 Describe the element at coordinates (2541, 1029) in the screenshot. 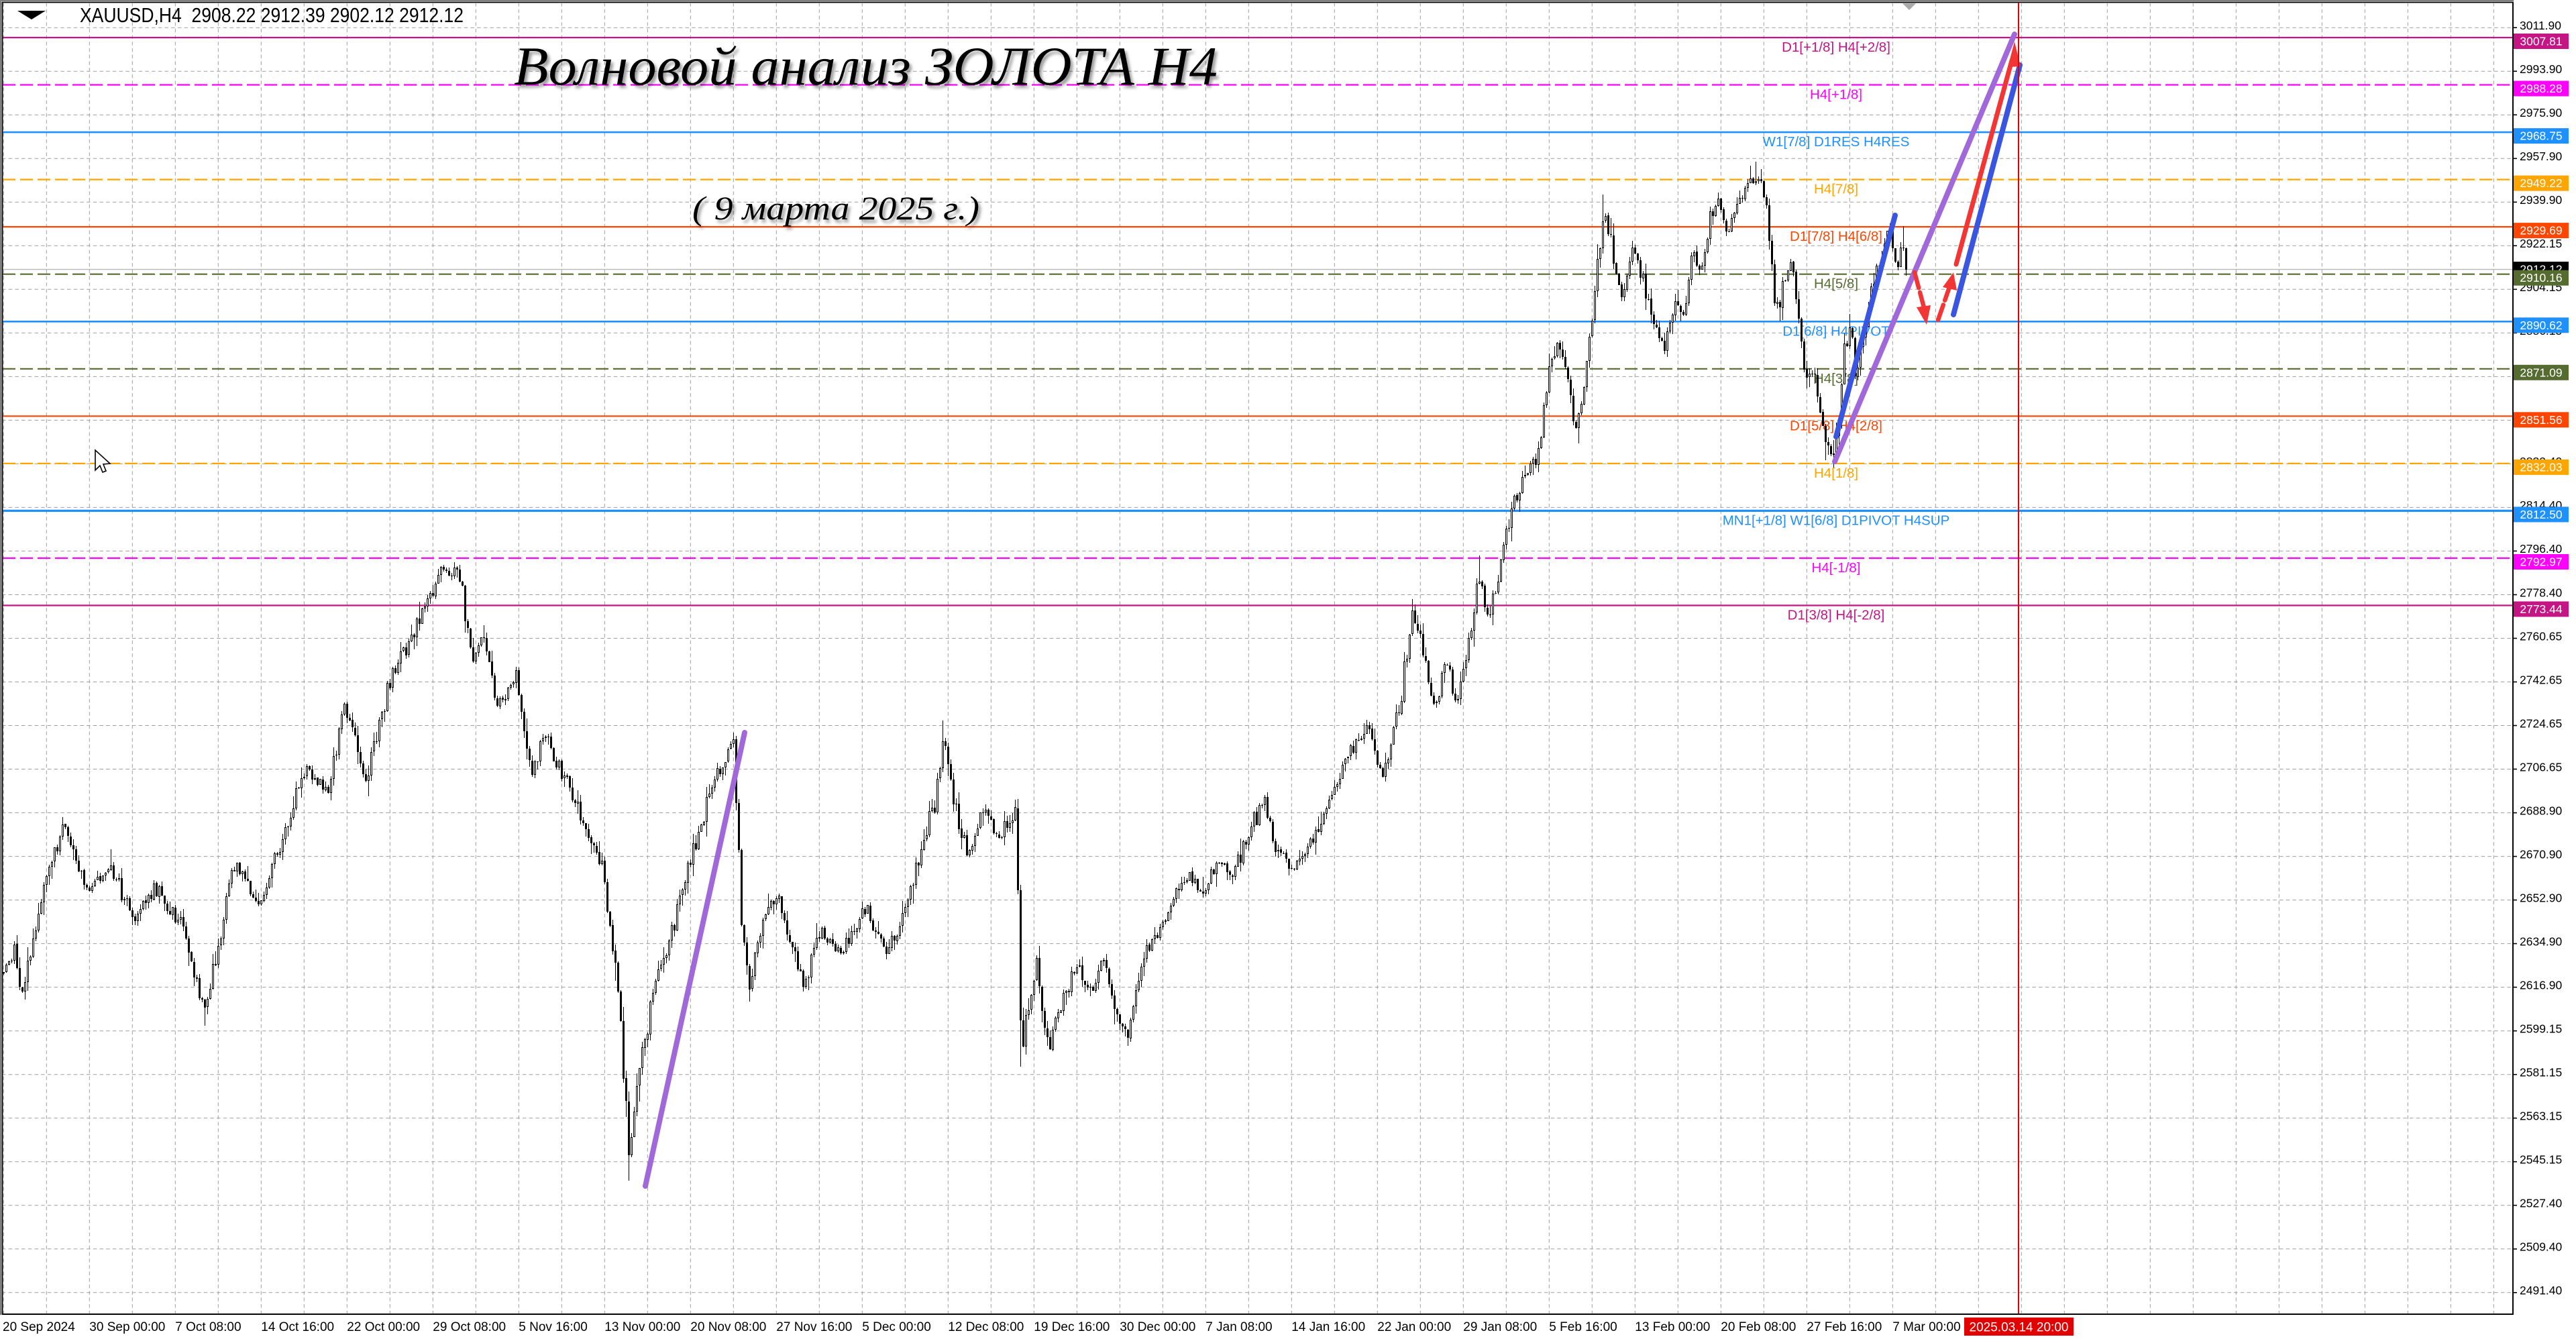

I see `svg-text: 2599.15` at that location.